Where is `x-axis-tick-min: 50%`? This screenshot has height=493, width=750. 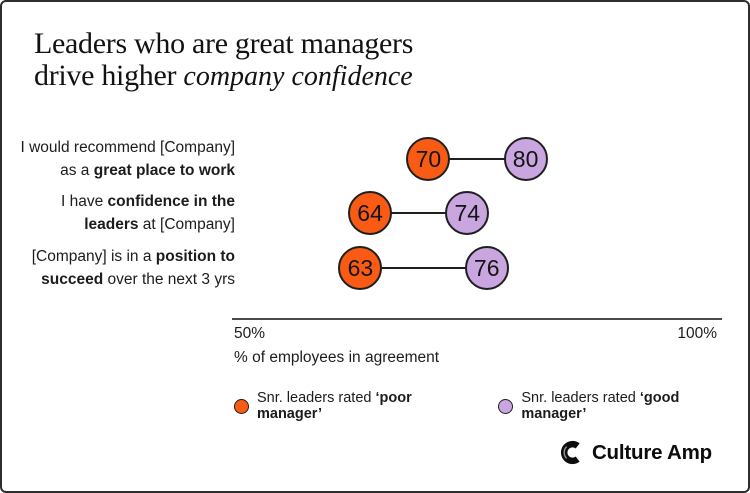
x-axis-tick-min: 50% is located at coordinates (250, 333).